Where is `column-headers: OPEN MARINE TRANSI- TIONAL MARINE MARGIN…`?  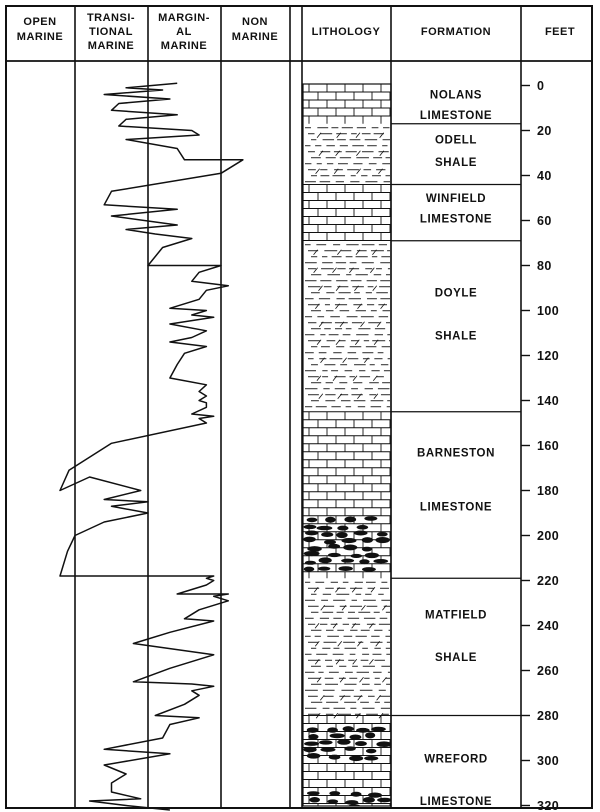 column-headers: OPEN MARINE TRANSI- TIONAL MARINE MARGIN… is located at coordinates (296, 32).